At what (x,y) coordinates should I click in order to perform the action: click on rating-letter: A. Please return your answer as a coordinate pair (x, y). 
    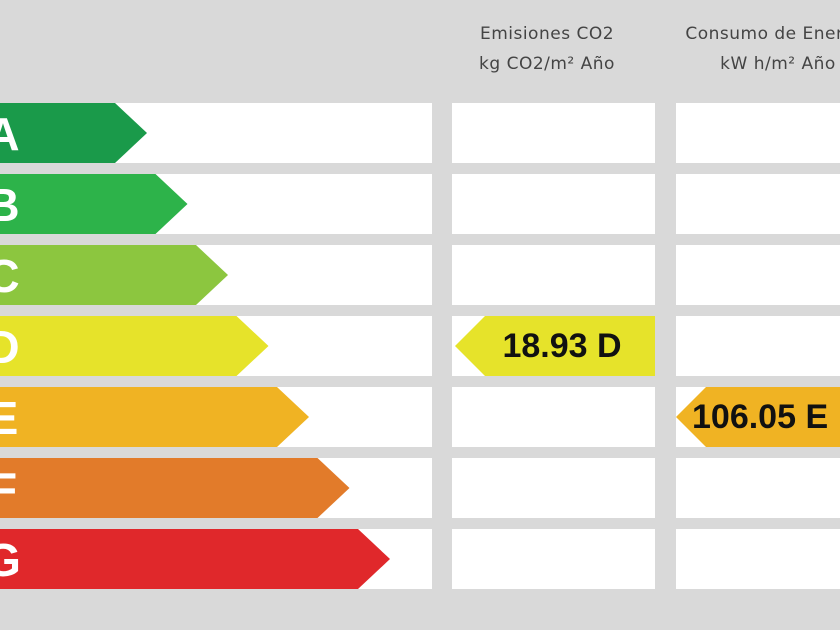
    Looking at the image, I should click on (10, 134).